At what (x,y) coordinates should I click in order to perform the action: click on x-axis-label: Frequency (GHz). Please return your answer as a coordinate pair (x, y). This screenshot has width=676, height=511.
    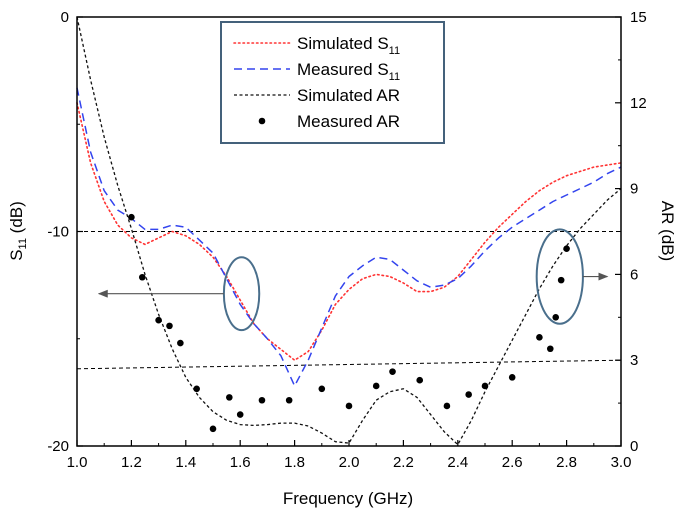
    Looking at the image, I should click on (348, 498).